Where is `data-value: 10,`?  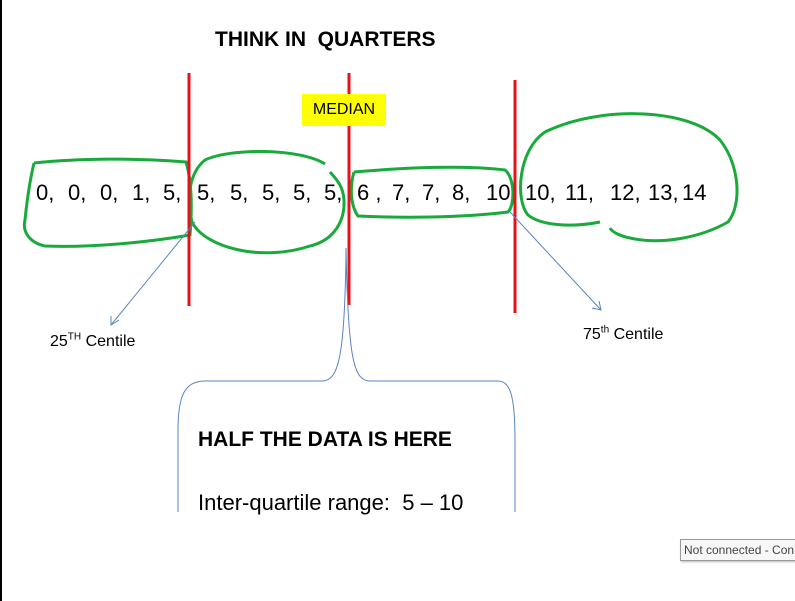 data-value: 10, is located at coordinates (540, 192).